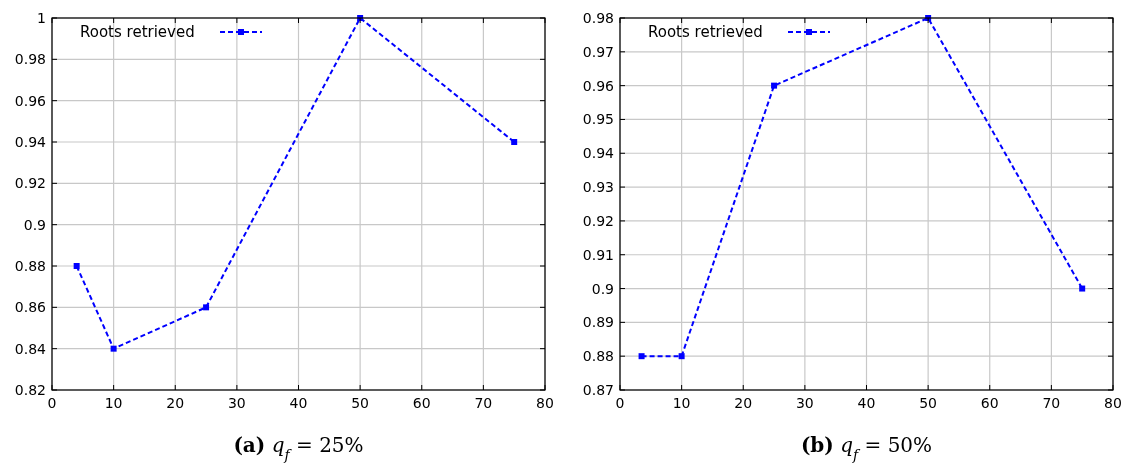 This screenshot has width=1131, height=464. I want to click on y-tick-label: 0.89, so click(598, 322).